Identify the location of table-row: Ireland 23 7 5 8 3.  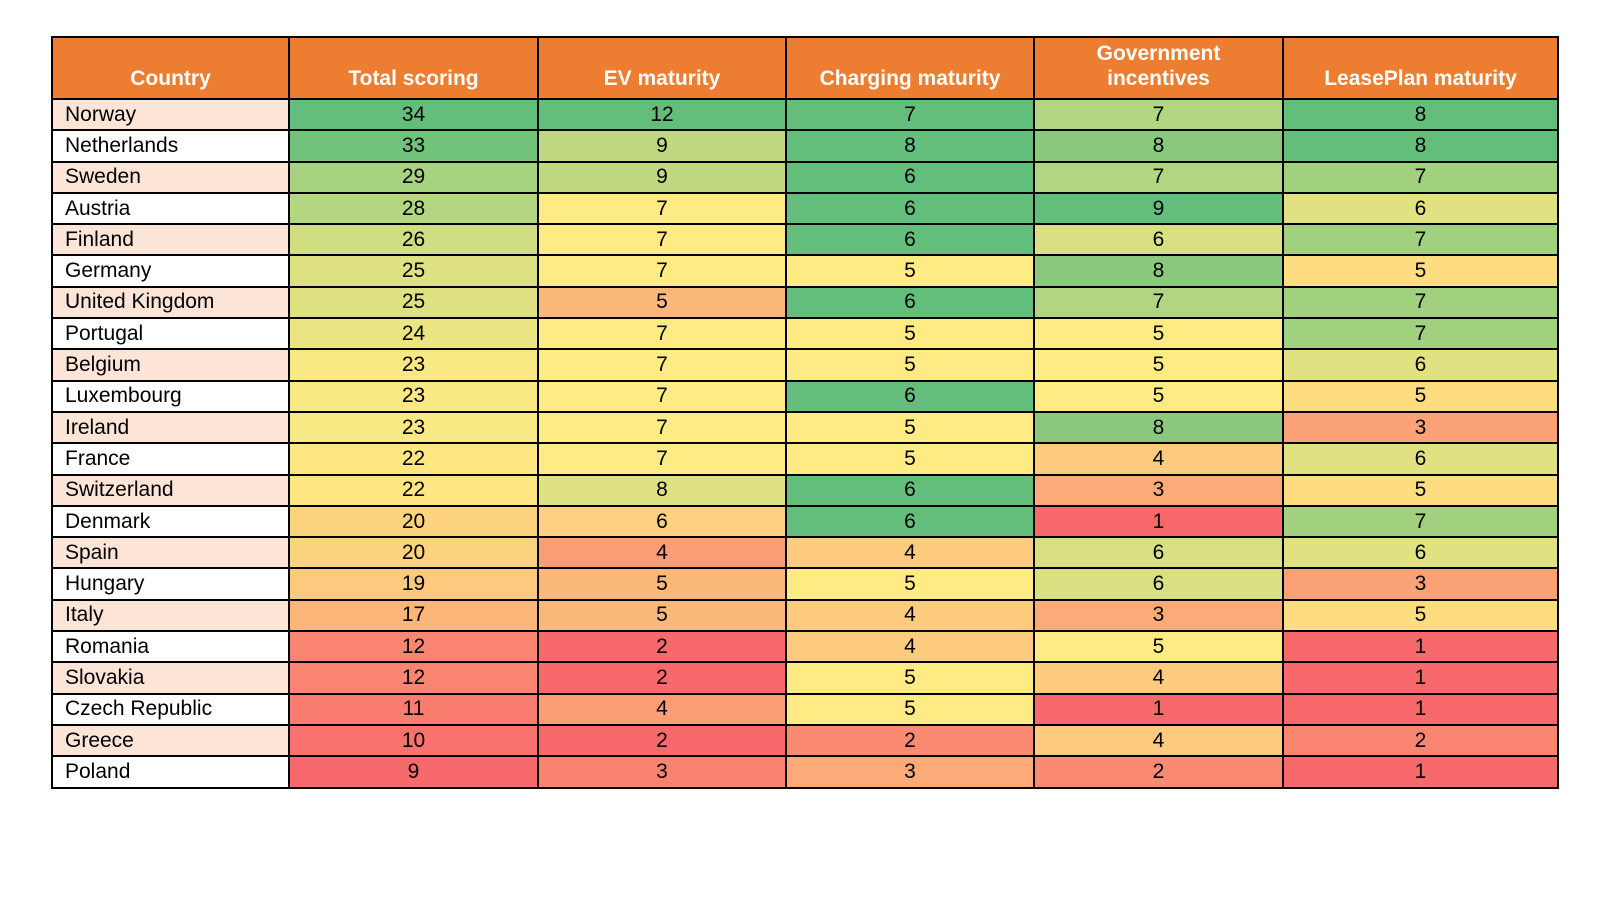
(805, 427).